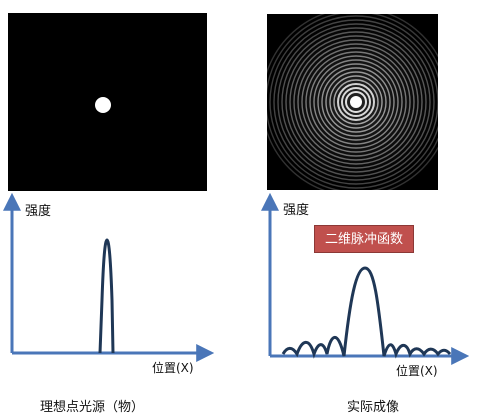 This screenshot has height=416, width=484. I want to click on airy-rings, so click(352, 102).